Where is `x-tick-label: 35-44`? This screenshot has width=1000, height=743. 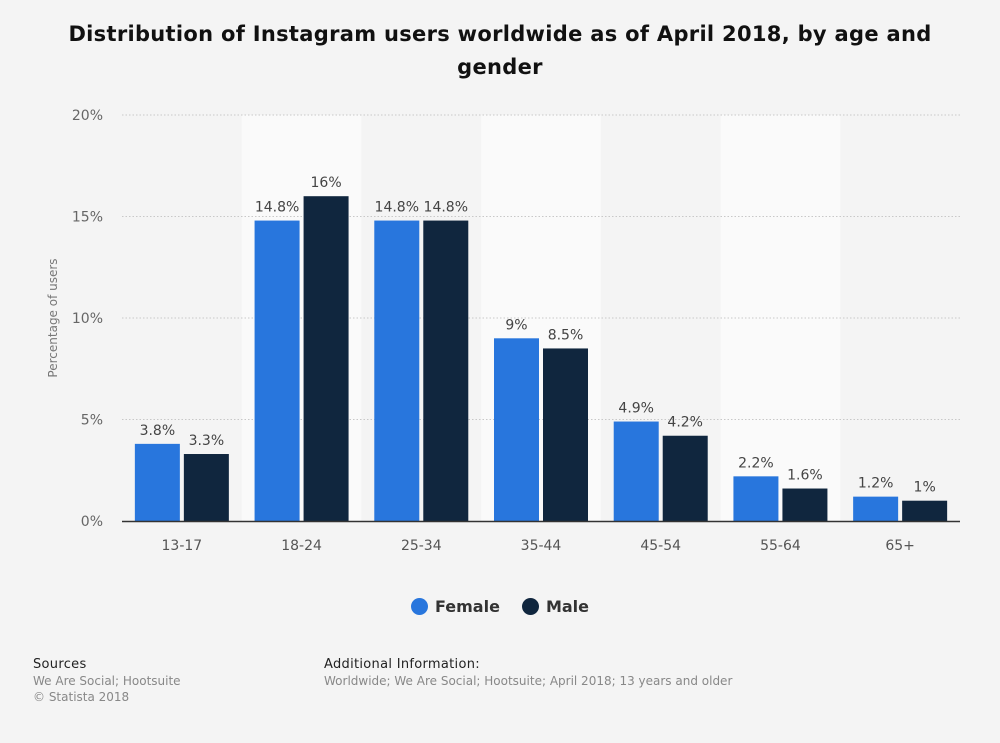
x-tick-label: 35-44 is located at coordinates (541, 546).